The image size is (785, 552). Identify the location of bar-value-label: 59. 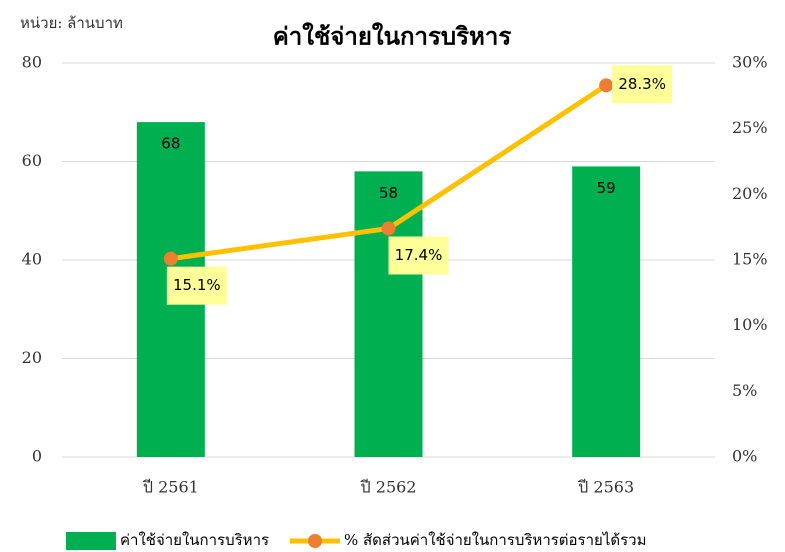
(606, 188).